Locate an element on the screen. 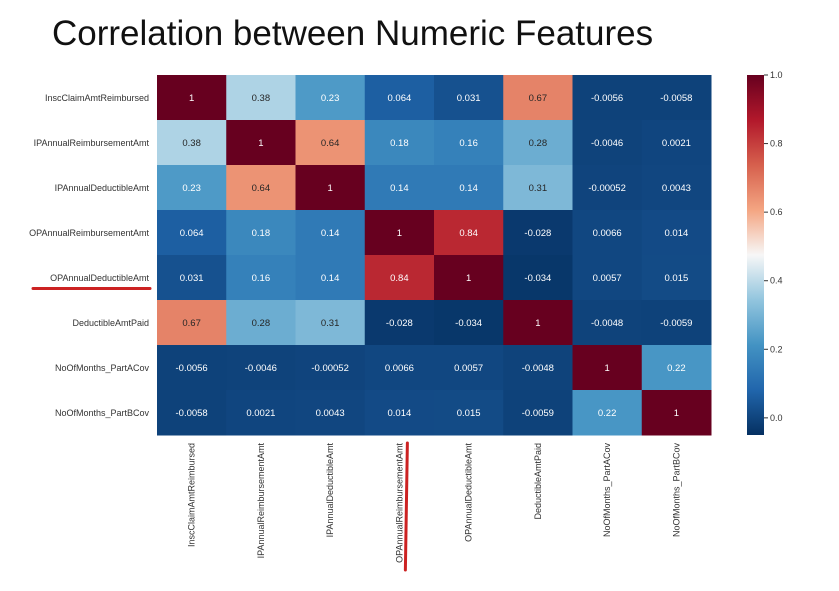 This screenshot has height=591, width=839. colorbar-tick-label: 0.0 is located at coordinates (776, 418).